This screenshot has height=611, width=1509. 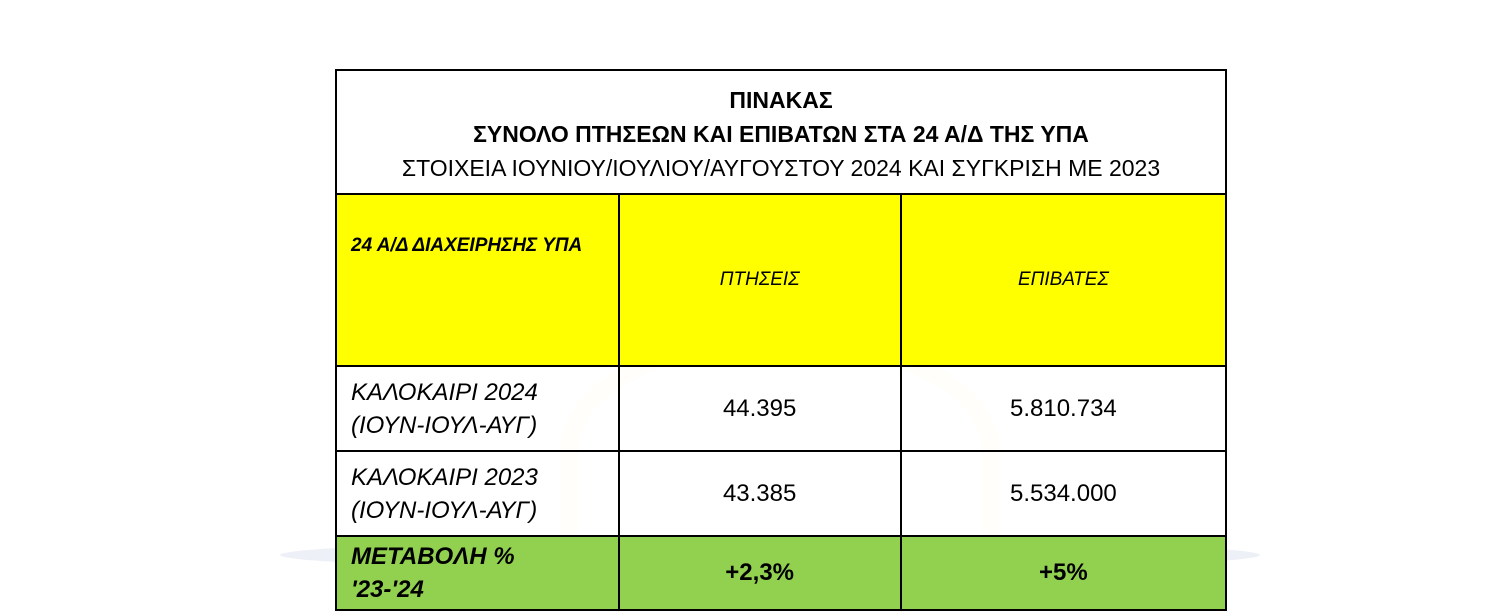 I want to click on cell: 5.534.000, so click(x=1063, y=493).